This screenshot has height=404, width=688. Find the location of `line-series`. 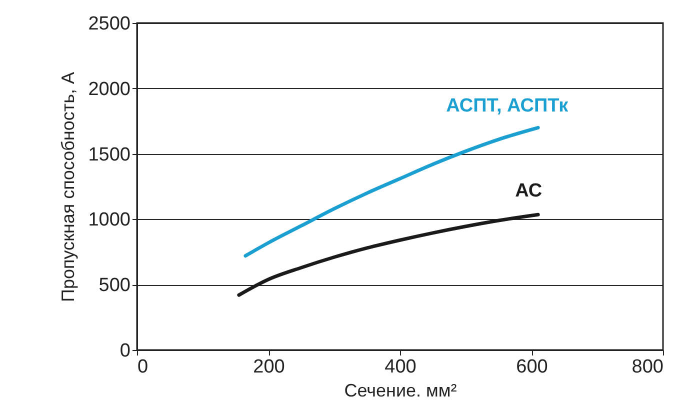

line-series is located at coordinates (392, 192).